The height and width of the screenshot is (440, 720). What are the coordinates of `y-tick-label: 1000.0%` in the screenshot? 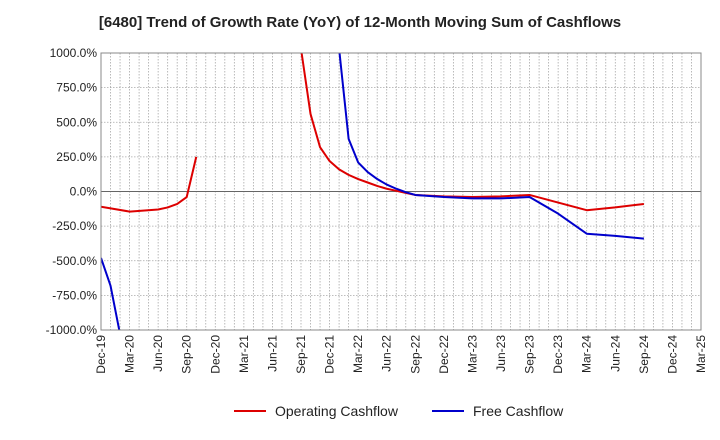 It's located at (74, 53).